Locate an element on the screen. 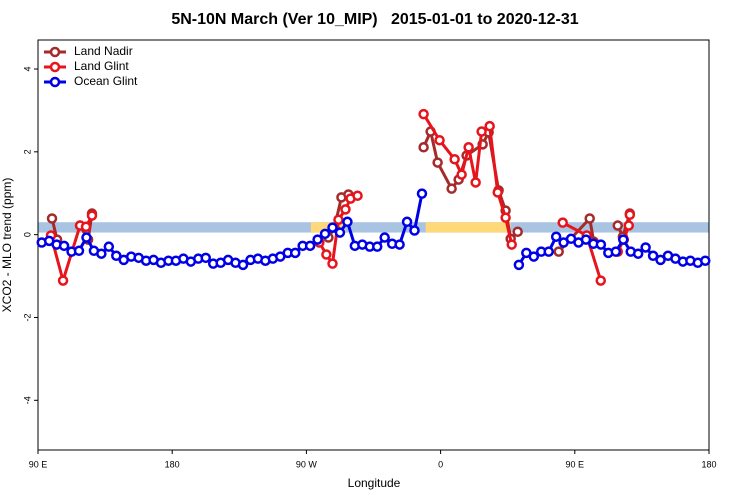  x-tick-label: 90 W is located at coordinates (307, 464).